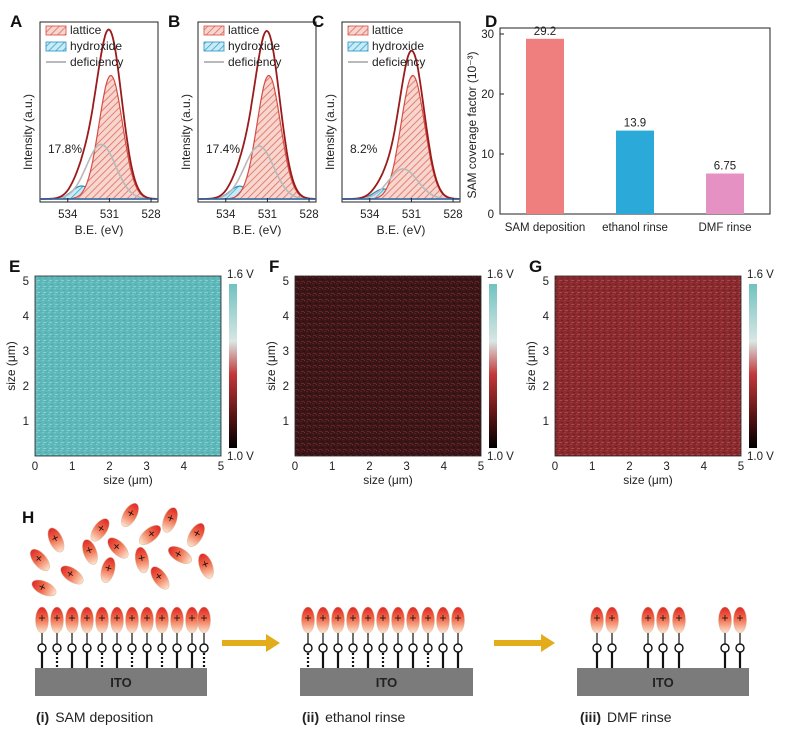  Describe the element at coordinates (626, 717) in the screenshot. I see `step-caption: (iii) DMF rinse` at that location.